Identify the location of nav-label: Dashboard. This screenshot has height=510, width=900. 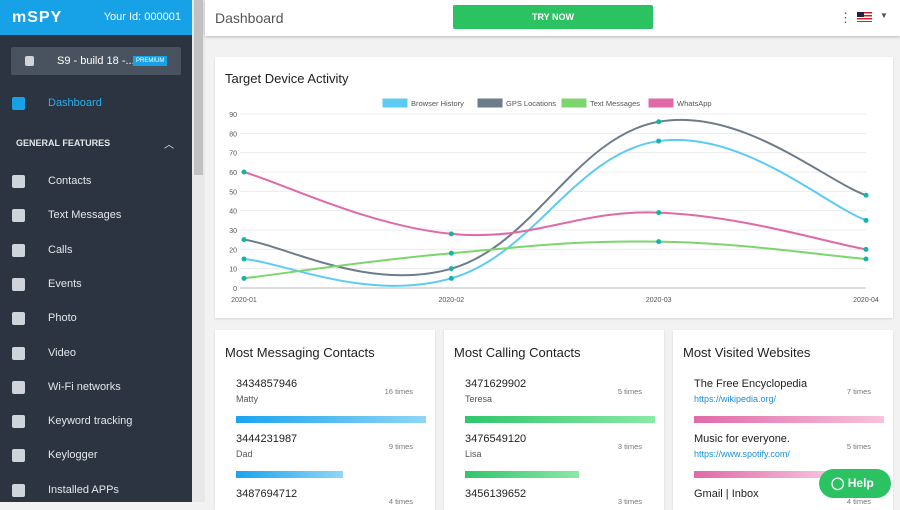
(75, 103).